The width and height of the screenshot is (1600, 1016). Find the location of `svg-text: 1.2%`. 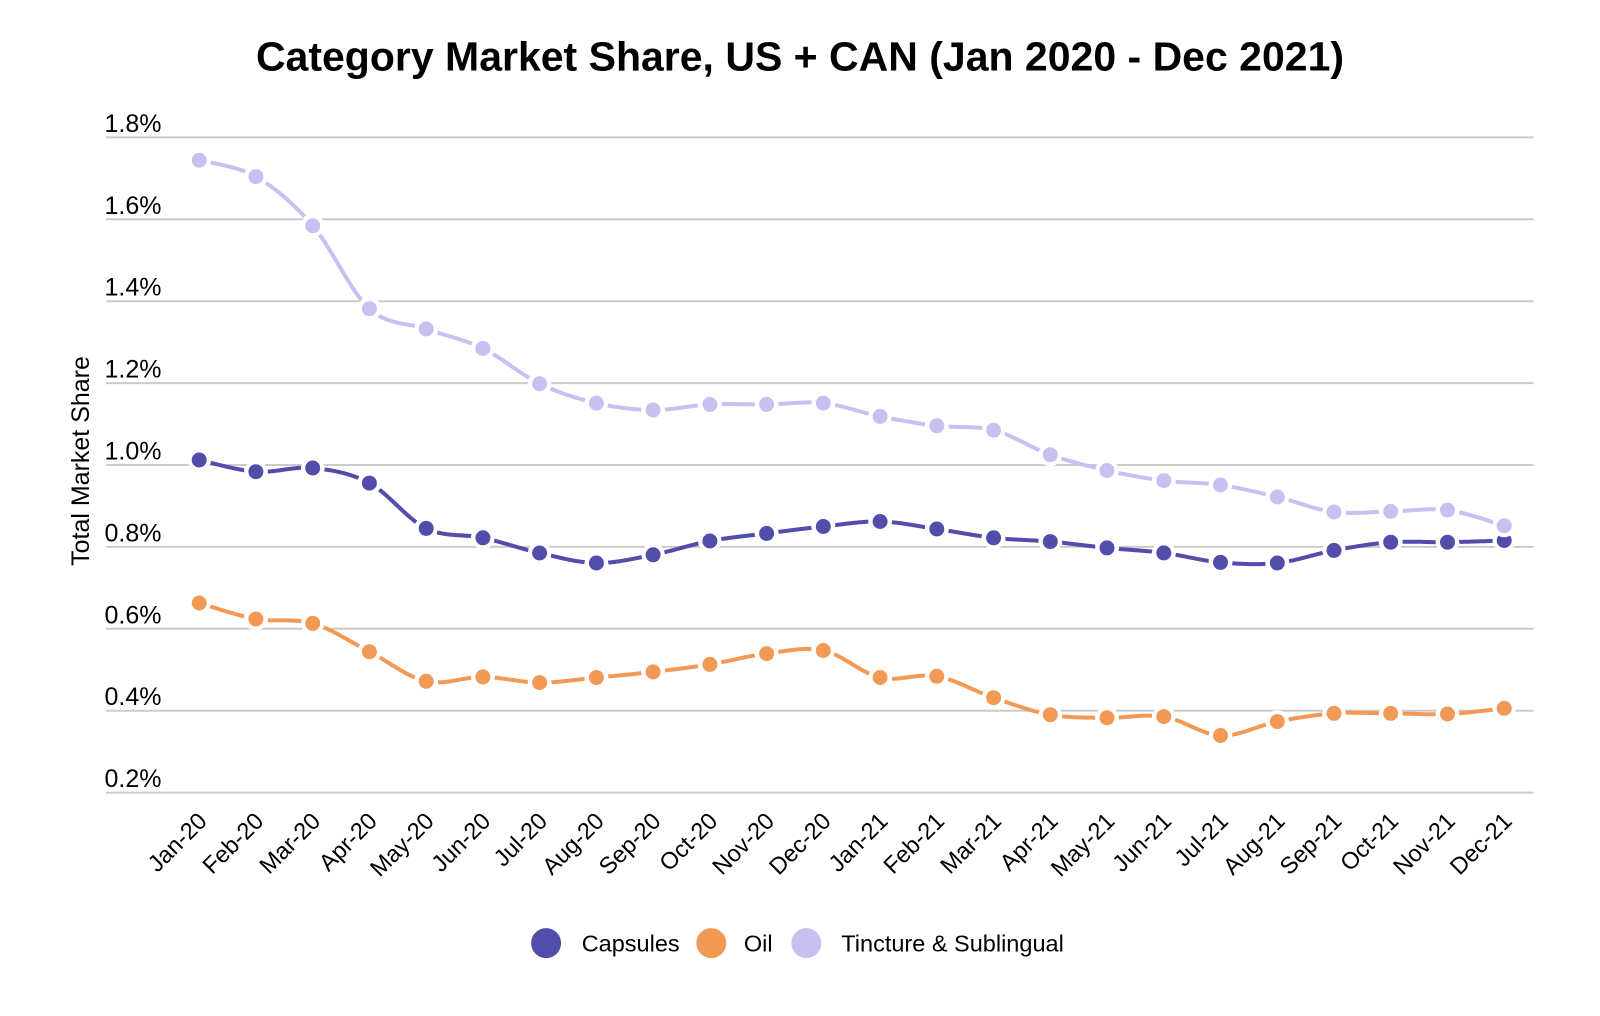

svg-text: 1.2% is located at coordinates (133, 370).